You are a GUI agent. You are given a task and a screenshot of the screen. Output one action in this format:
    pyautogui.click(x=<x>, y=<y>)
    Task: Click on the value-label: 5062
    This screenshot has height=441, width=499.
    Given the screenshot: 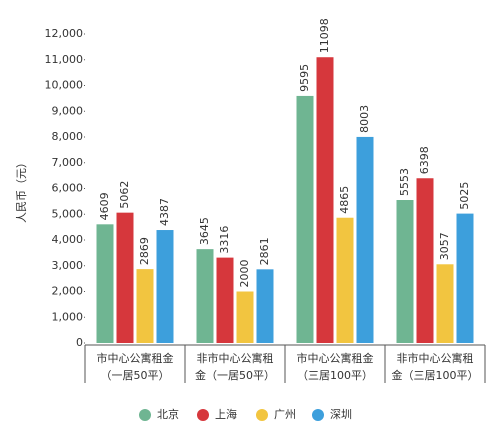 What is the action you would take?
    pyautogui.click(x=124, y=195)
    